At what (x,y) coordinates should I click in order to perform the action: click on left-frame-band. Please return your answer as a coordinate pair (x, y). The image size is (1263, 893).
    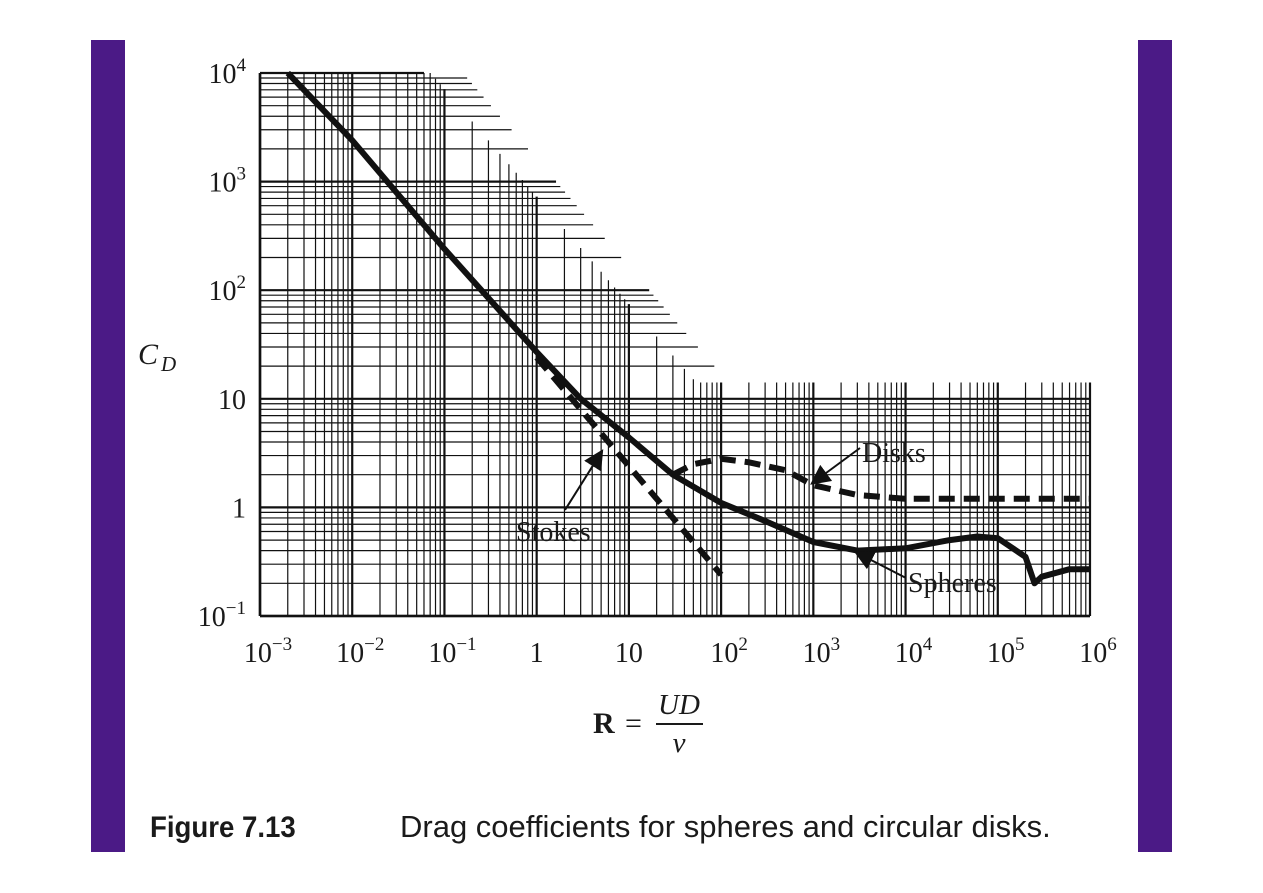
    Looking at the image, I should click on (108, 446).